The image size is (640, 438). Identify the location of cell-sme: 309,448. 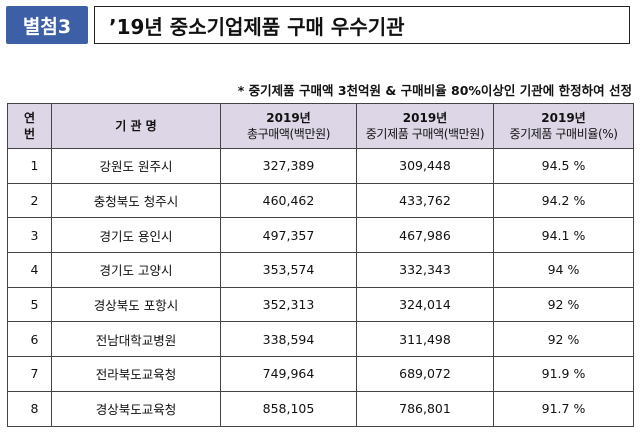
(425, 166).